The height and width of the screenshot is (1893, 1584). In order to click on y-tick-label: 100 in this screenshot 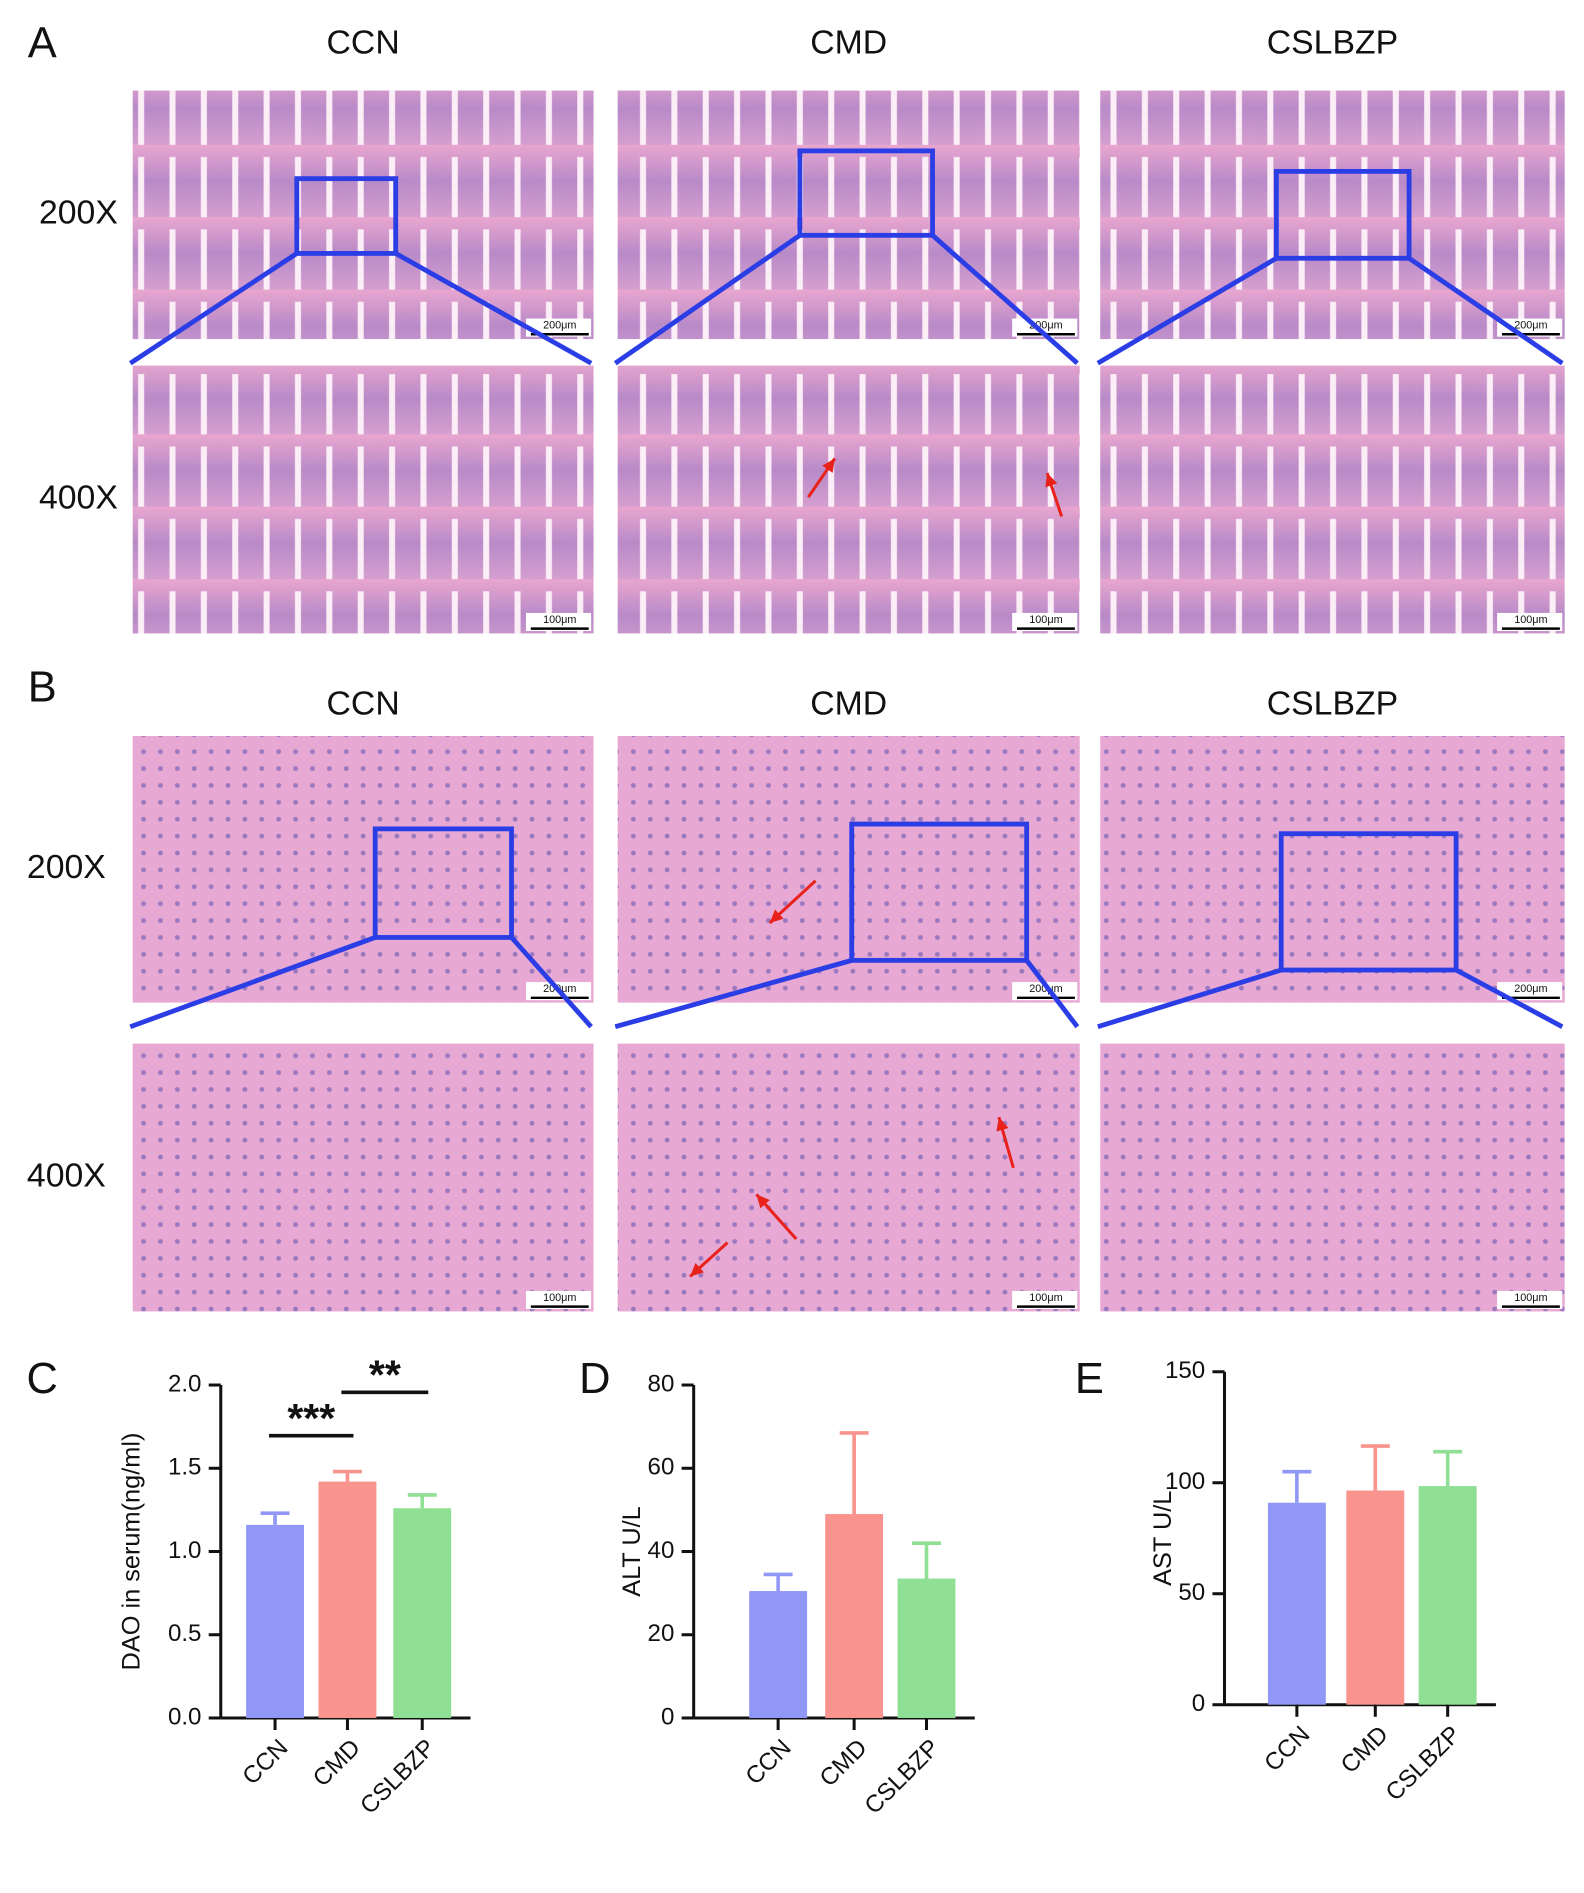, I will do `click(1185, 1481)`.